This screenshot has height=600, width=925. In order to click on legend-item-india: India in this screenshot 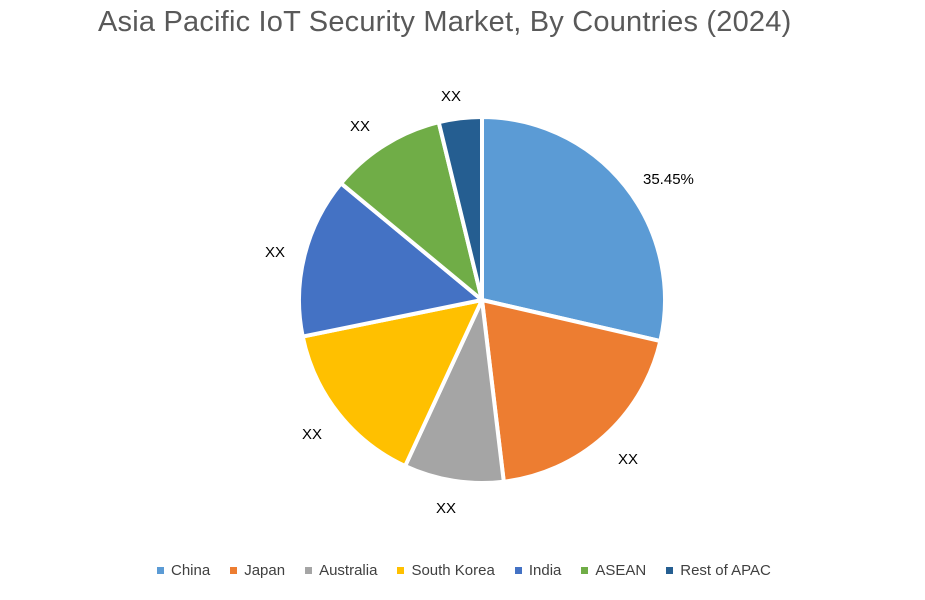, I will do `click(537, 570)`.